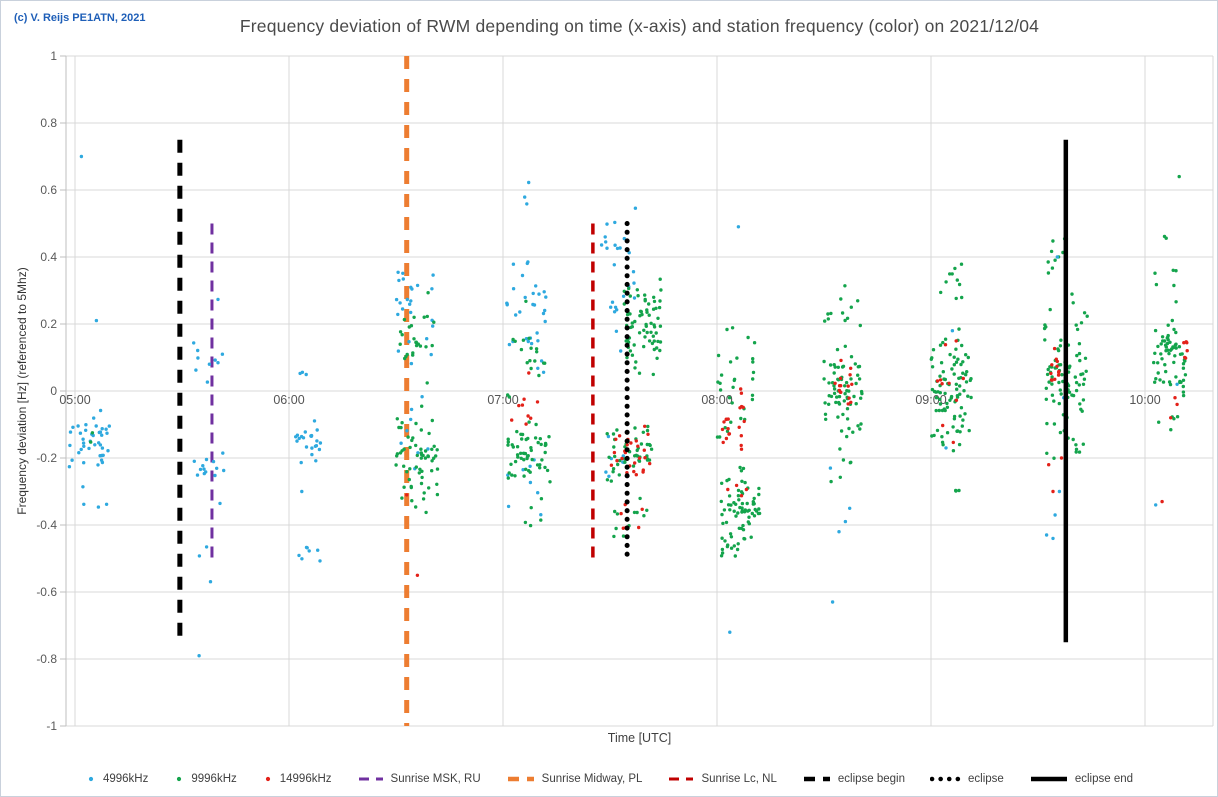  What do you see at coordinates (46, 659) in the screenshot?
I see `svg-text: -0.8` at bounding box center [46, 659].